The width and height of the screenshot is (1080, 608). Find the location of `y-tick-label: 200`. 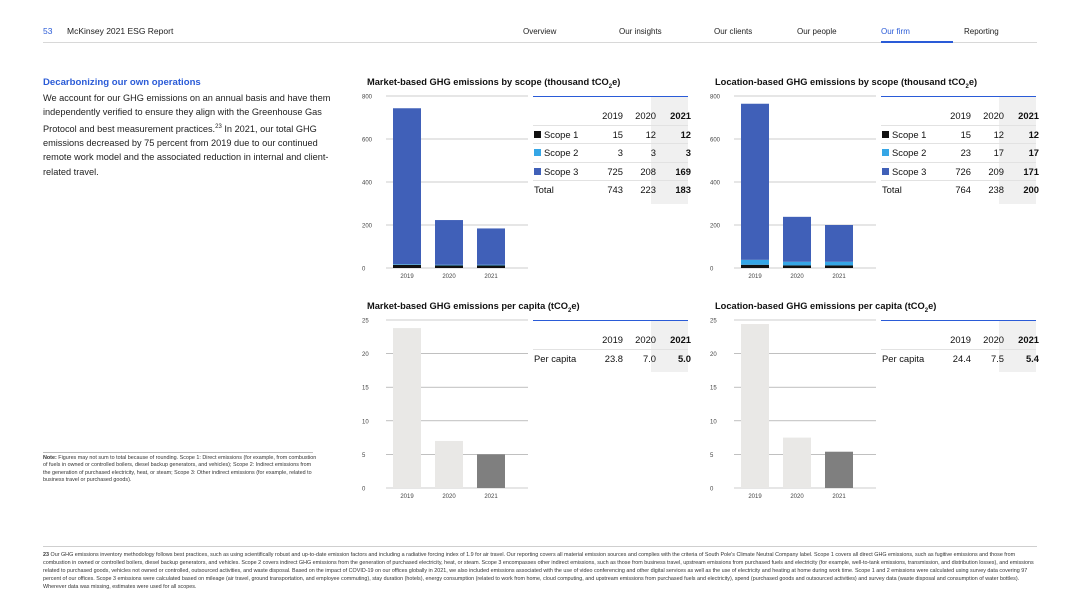

y-tick-label: 200 is located at coordinates (715, 227).